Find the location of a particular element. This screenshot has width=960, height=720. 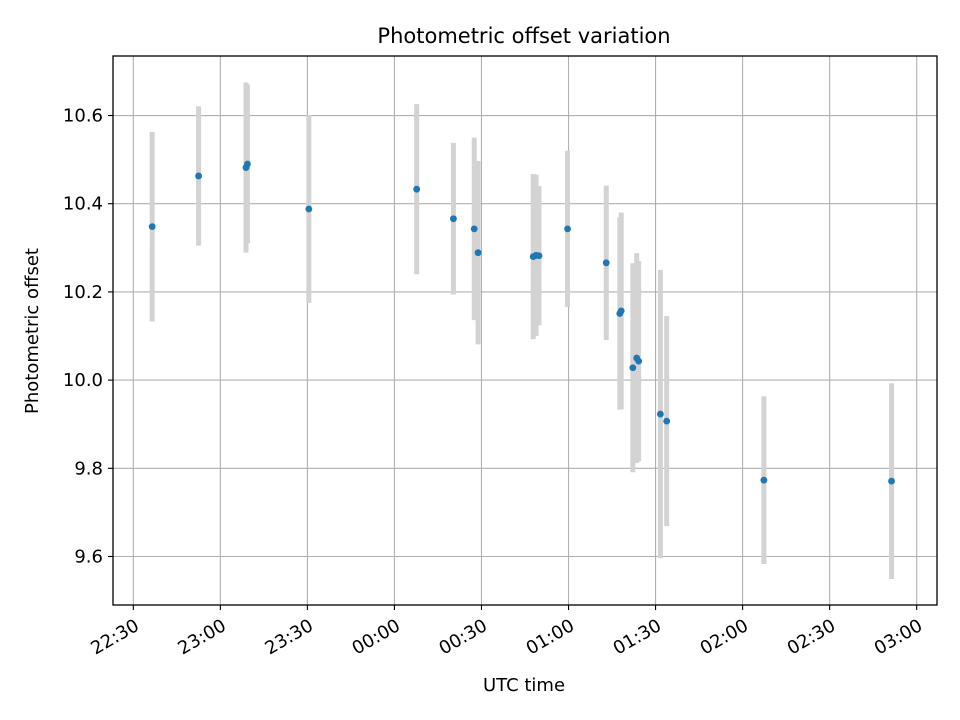

x-axis-label: UTC time is located at coordinates (524, 685).